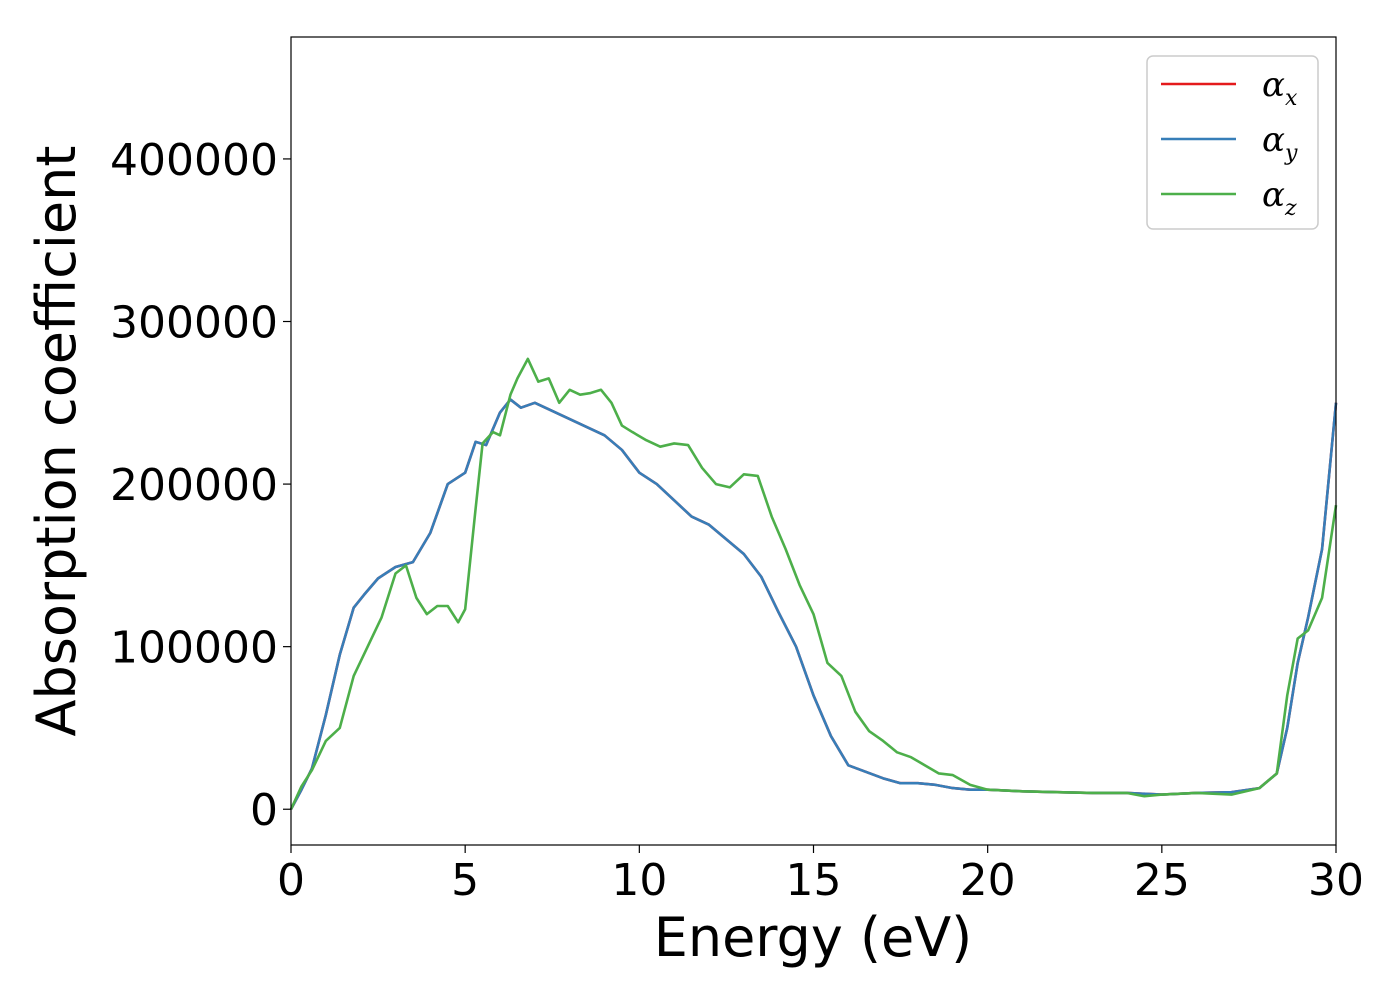  What do you see at coordinates (813, 937) in the screenshot?
I see `x-axis-label: Energy (eV)` at bounding box center [813, 937].